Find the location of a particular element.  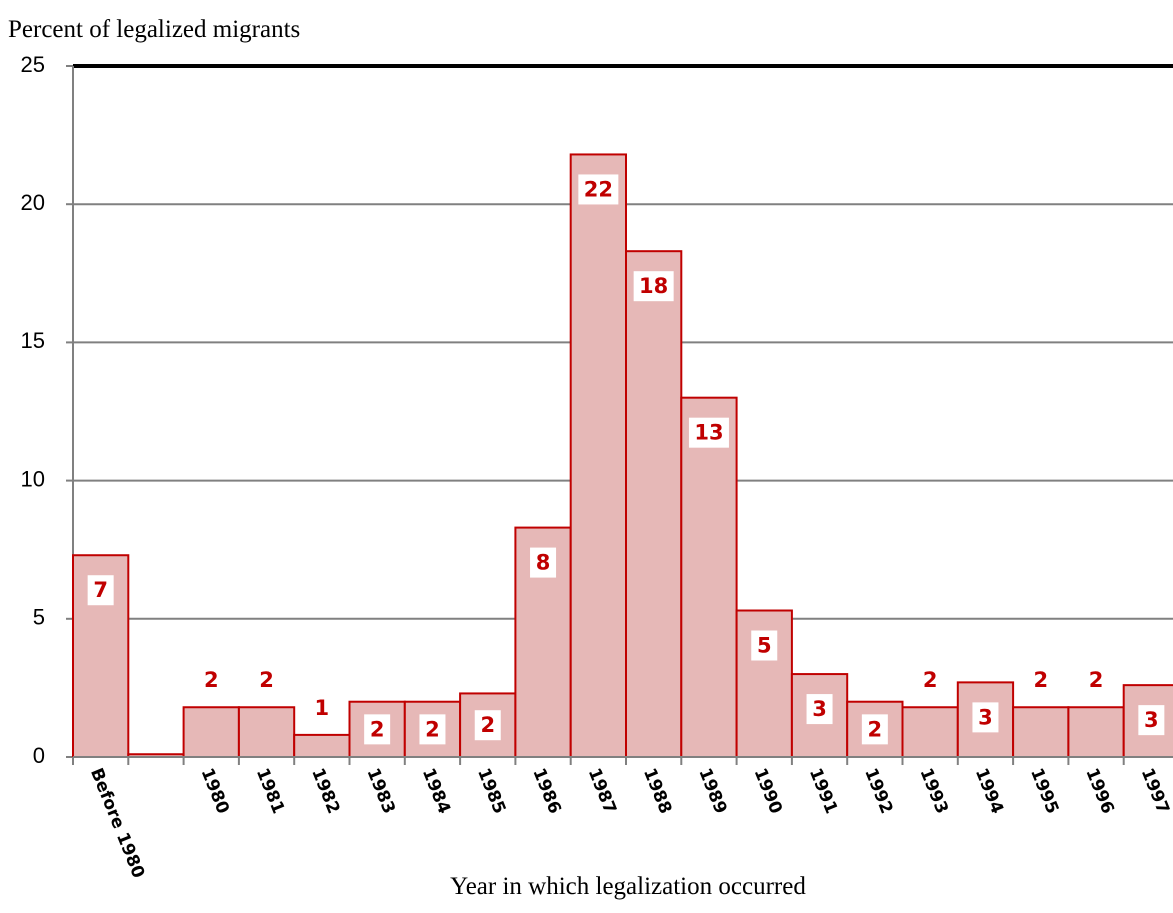

value-label: 8 is located at coordinates (543, 563).